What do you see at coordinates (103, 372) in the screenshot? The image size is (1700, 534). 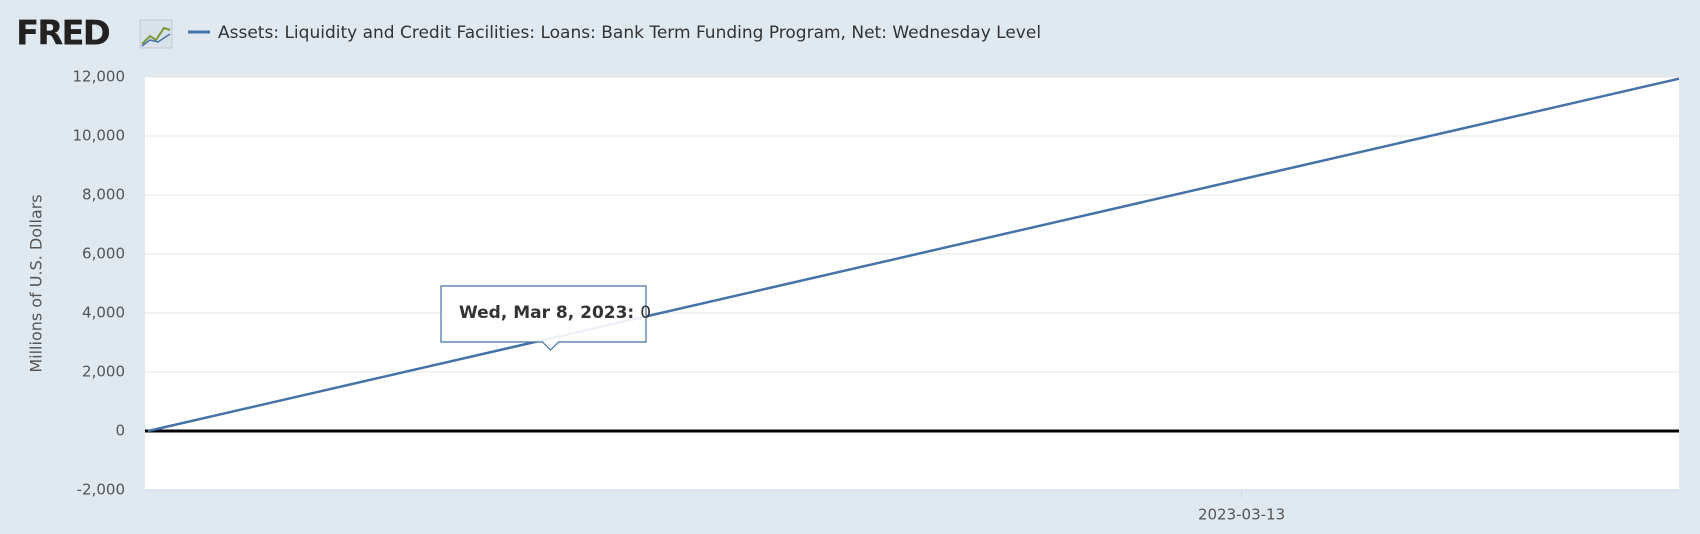 I see `y-tick-label: 2,000` at bounding box center [103, 372].